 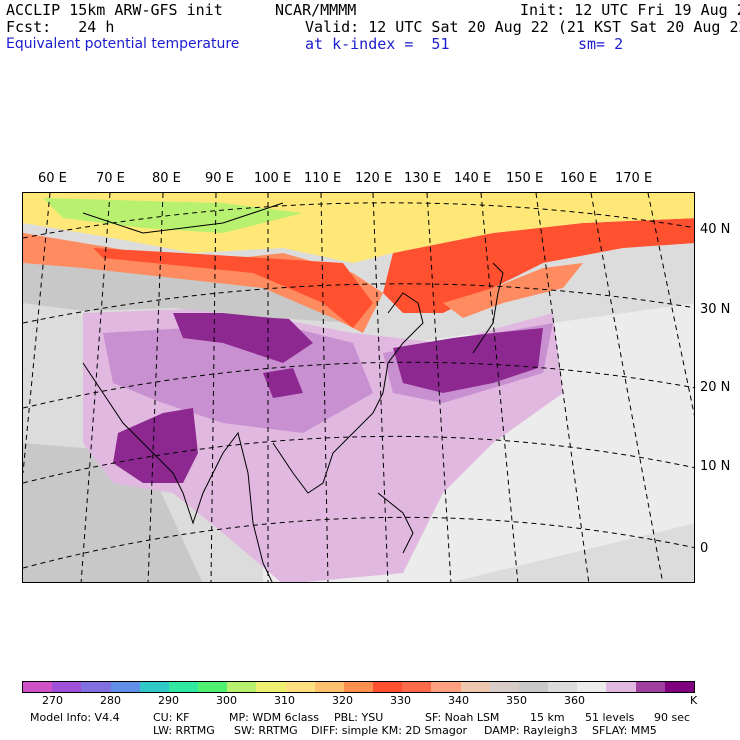 What do you see at coordinates (113, 512) in the screenshot?
I see `indian-ocean-gray` at bounding box center [113, 512].